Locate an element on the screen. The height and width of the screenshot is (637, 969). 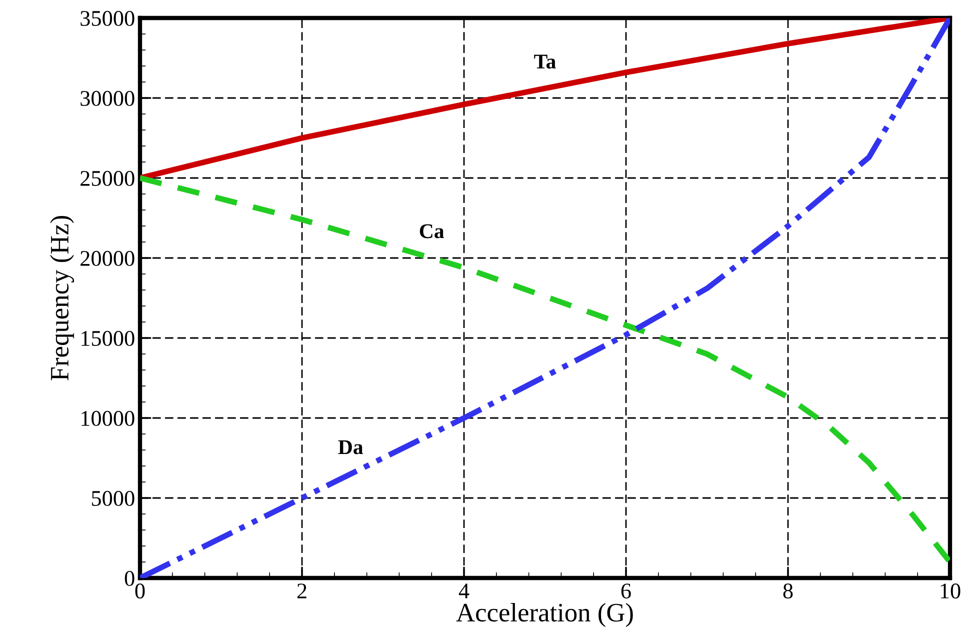
y-tick-label: 0 is located at coordinates (129, 578).